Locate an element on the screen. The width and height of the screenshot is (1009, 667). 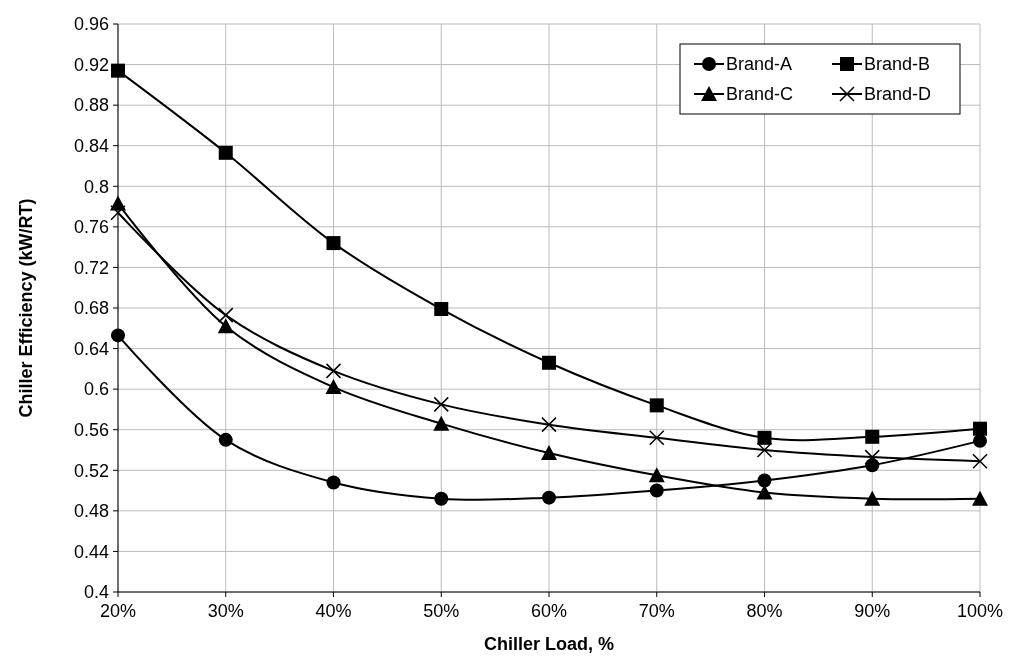
legend-label: Brand-A is located at coordinates (759, 64).